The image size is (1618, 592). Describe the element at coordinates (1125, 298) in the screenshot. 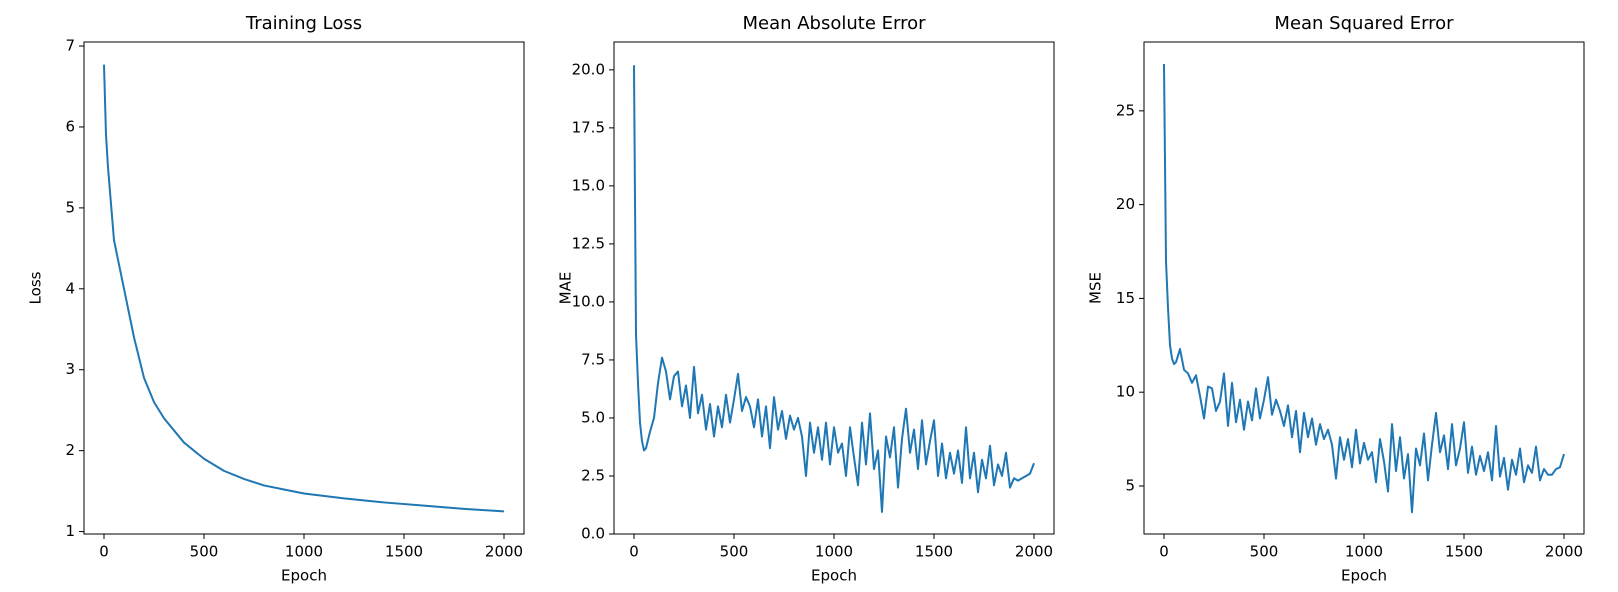

I see `y-tick-label: 15` at that location.